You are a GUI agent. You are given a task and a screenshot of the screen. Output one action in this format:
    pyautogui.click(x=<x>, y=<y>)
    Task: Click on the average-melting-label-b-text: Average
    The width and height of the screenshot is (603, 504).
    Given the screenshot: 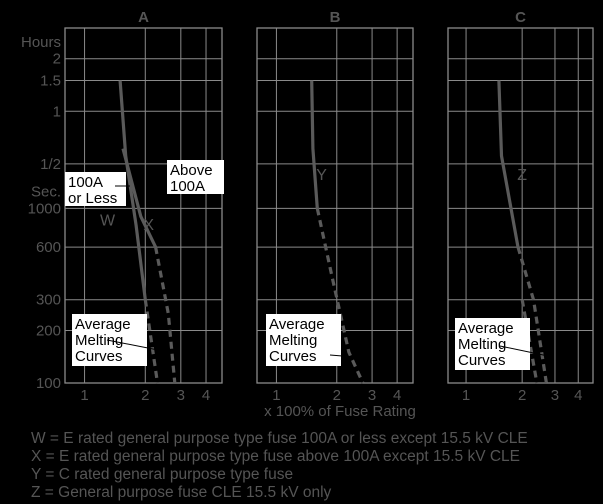 What is the action you would take?
    pyautogui.click(x=297, y=324)
    